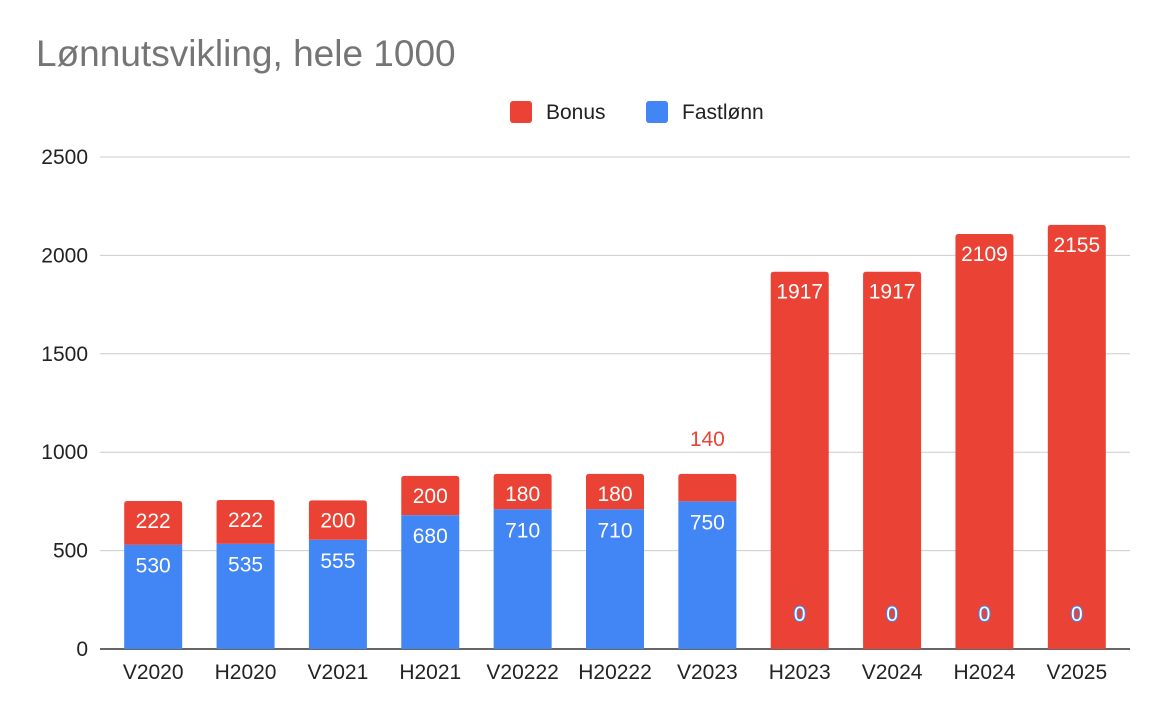 The width and height of the screenshot is (1165, 720). I want to click on fastlonn-value-label: 555, so click(337, 561).